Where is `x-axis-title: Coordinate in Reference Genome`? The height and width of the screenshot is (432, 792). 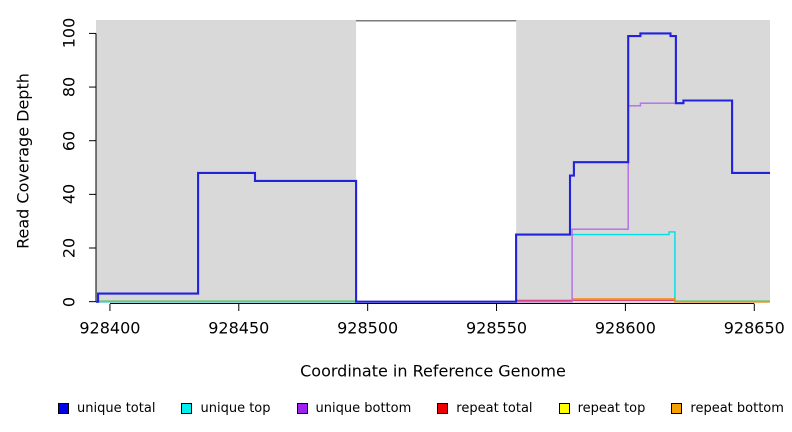
x-axis-title: Coordinate in Reference Genome is located at coordinates (433, 371).